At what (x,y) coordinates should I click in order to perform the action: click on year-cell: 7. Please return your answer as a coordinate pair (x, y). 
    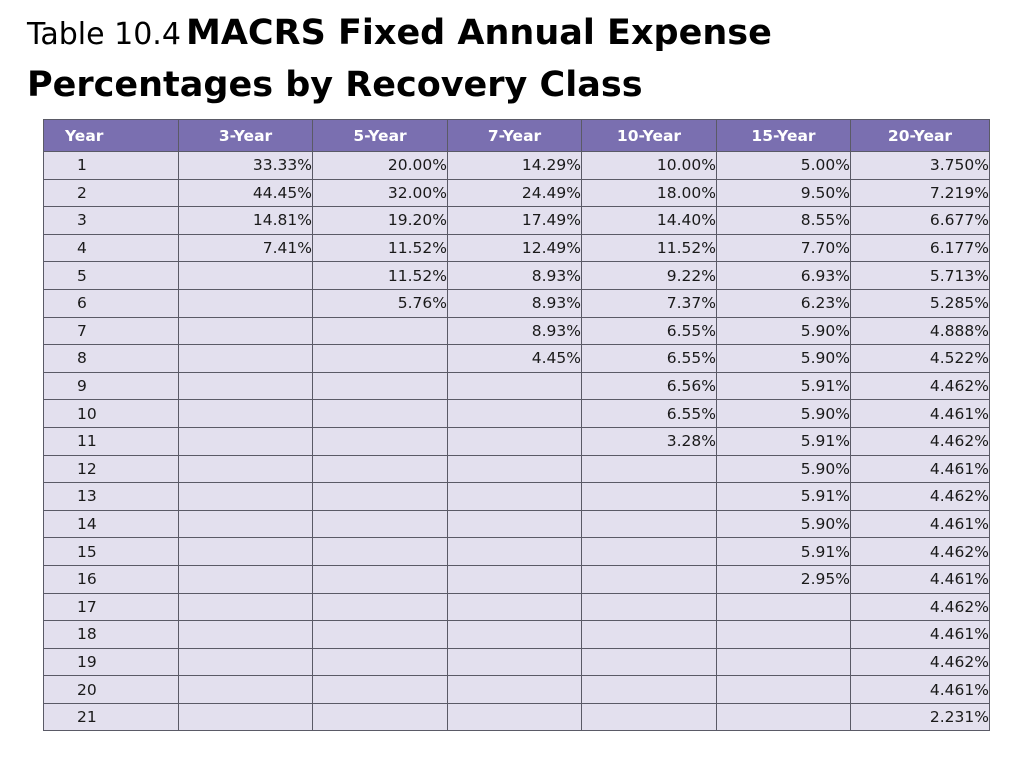
    Looking at the image, I should click on (111, 331).